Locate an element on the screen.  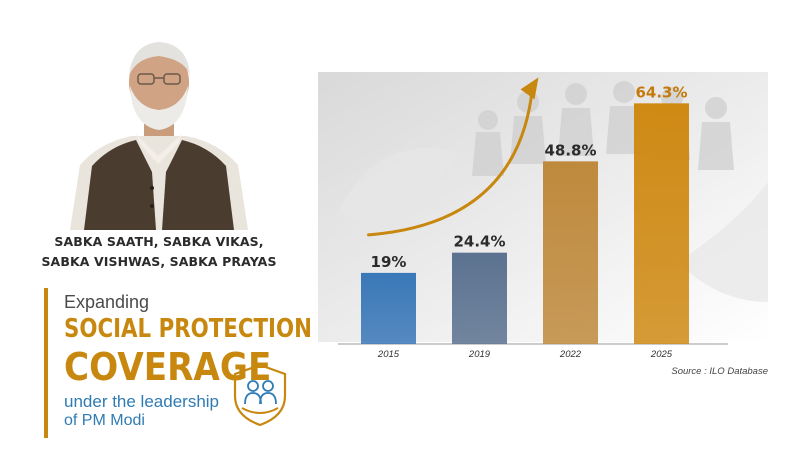
chart-source: Source : ILO Database is located at coordinates (719, 371).